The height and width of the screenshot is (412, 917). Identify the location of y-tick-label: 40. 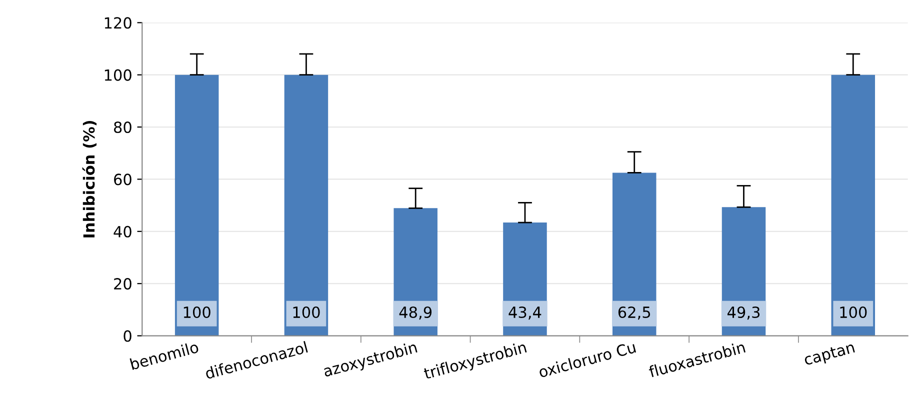
(123, 232).